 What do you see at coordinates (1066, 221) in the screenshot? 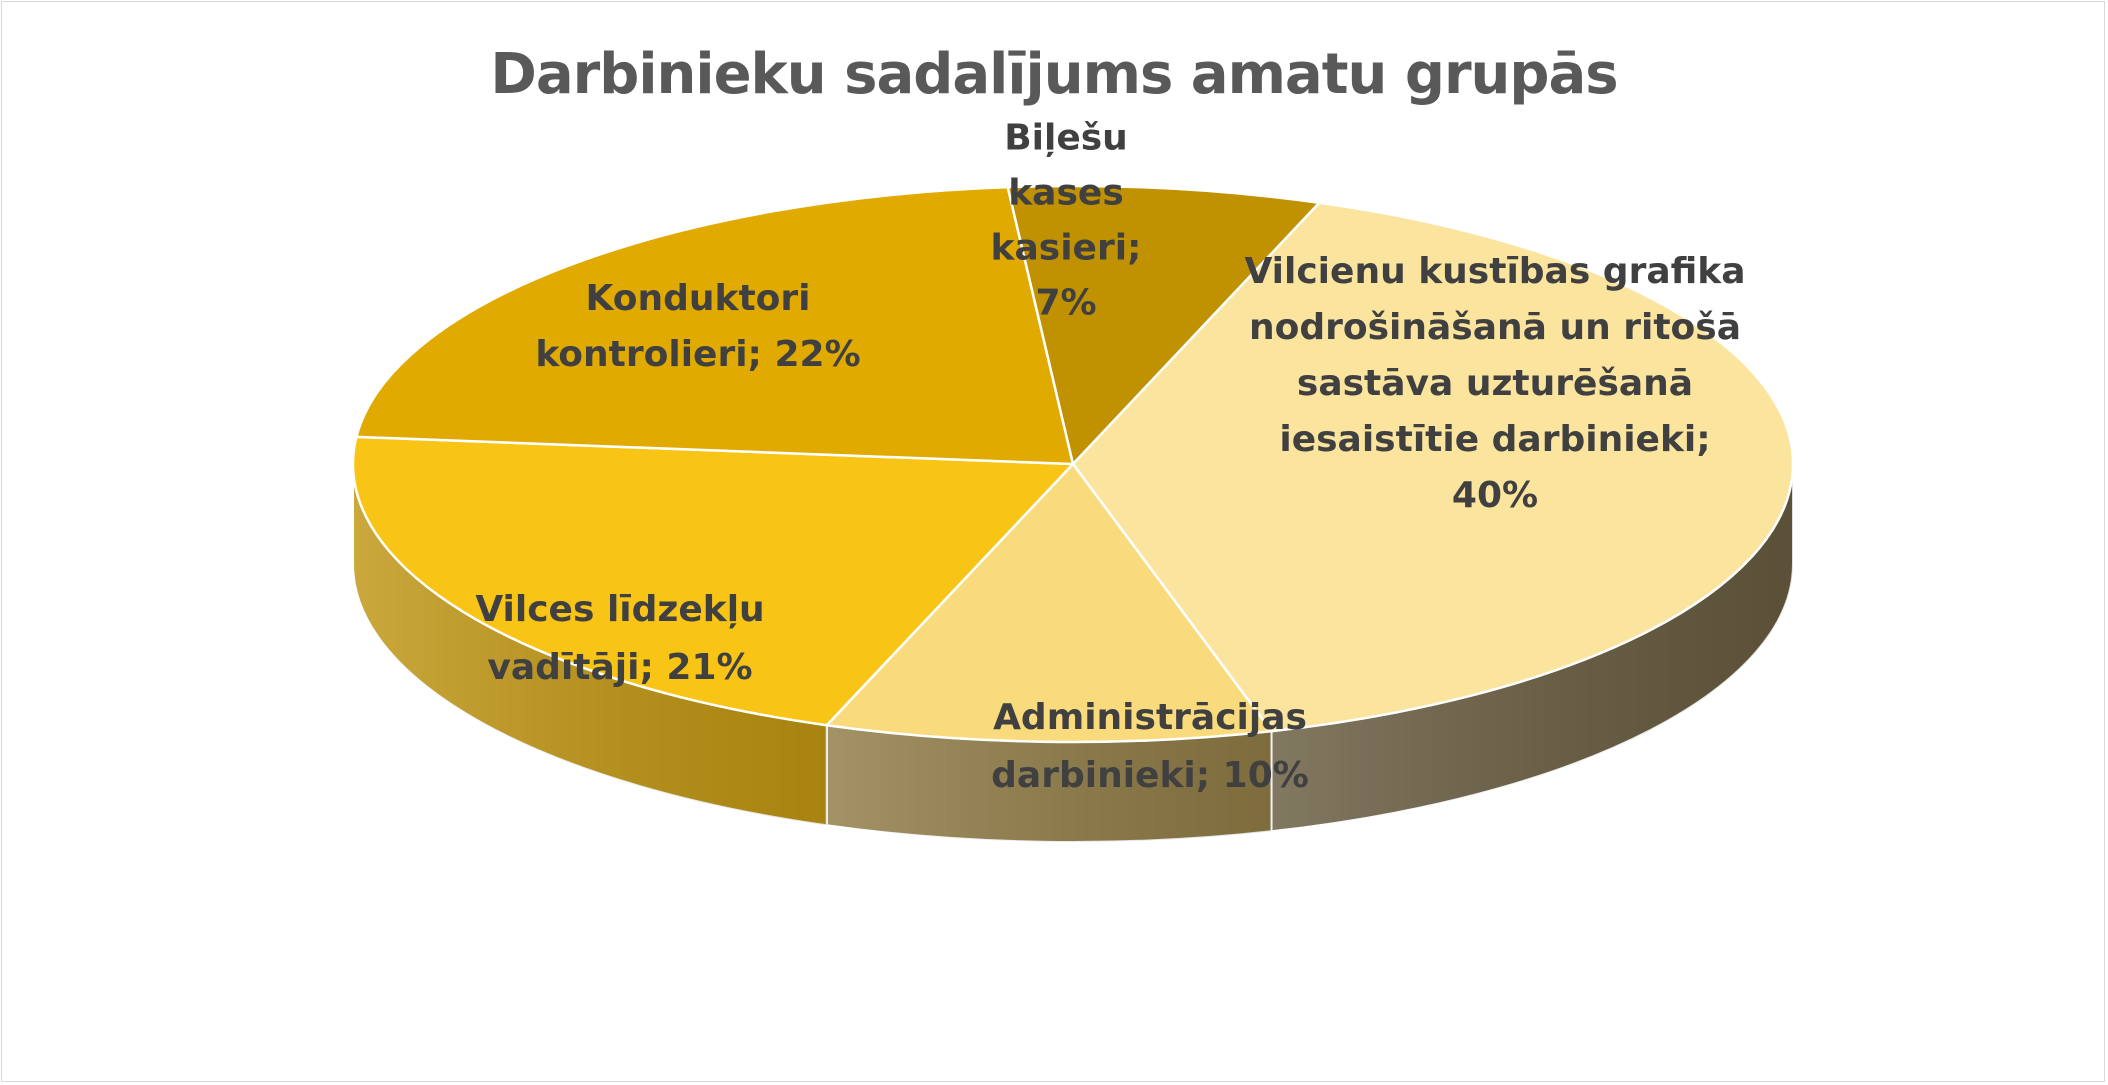
I see `data-label-bilesu-kases-kasieri: Biļešu kases kasieri; 7%` at bounding box center [1066, 221].